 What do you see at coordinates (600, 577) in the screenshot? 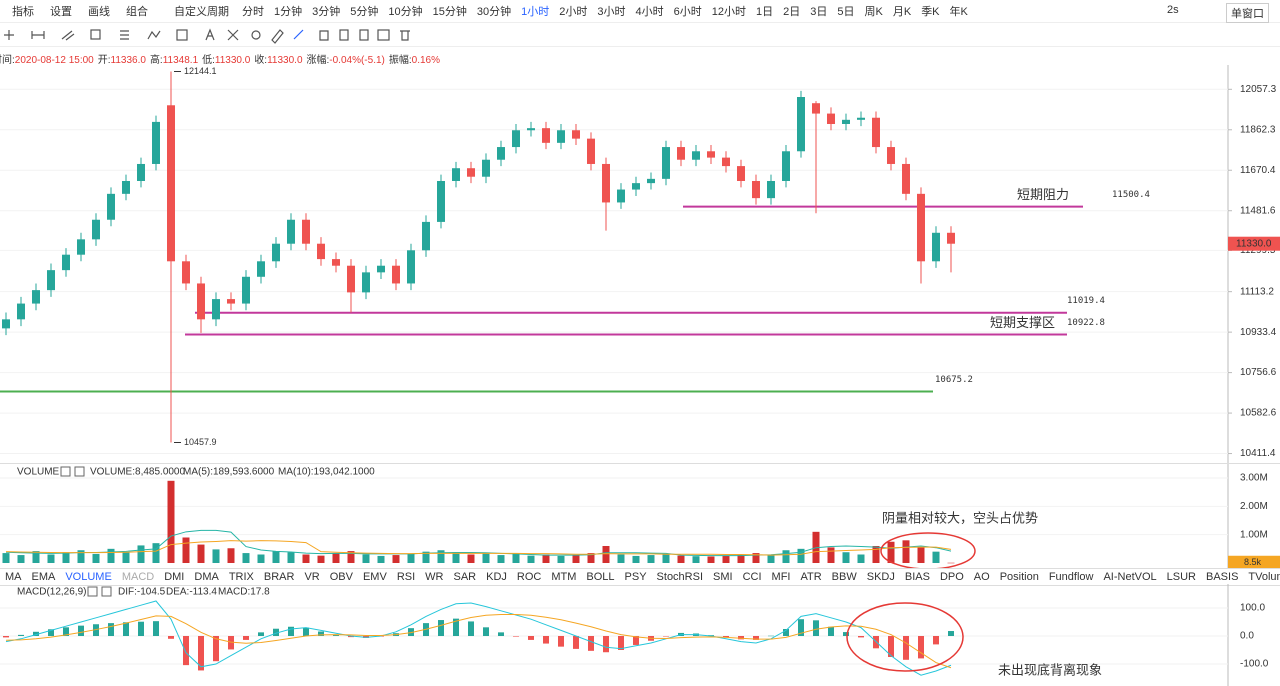
I see `indicator-tab: BOLL` at bounding box center [600, 577].